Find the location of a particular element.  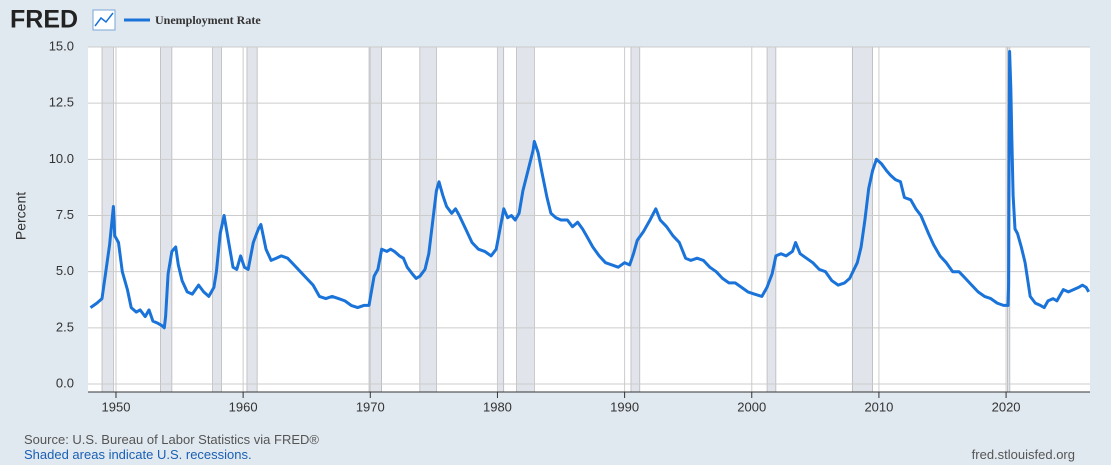

x-tick-label: 1980 is located at coordinates (497, 406).